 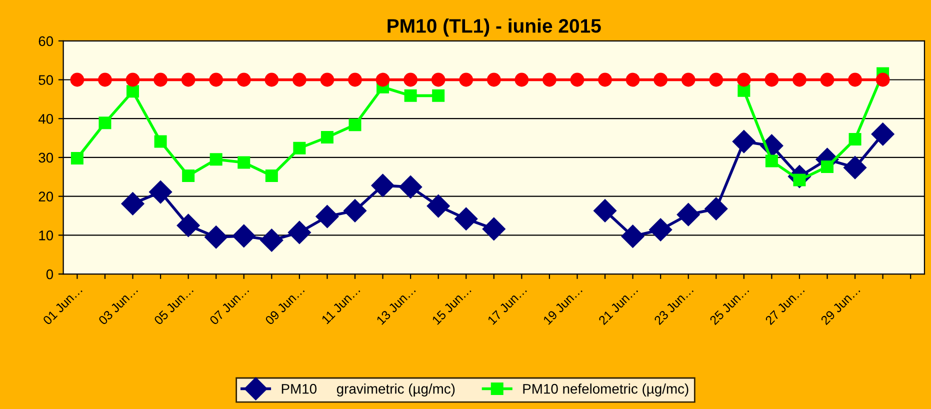 What do you see at coordinates (46, 80) in the screenshot?
I see `y-tick-label: 50` at bounding box center [46, 80].